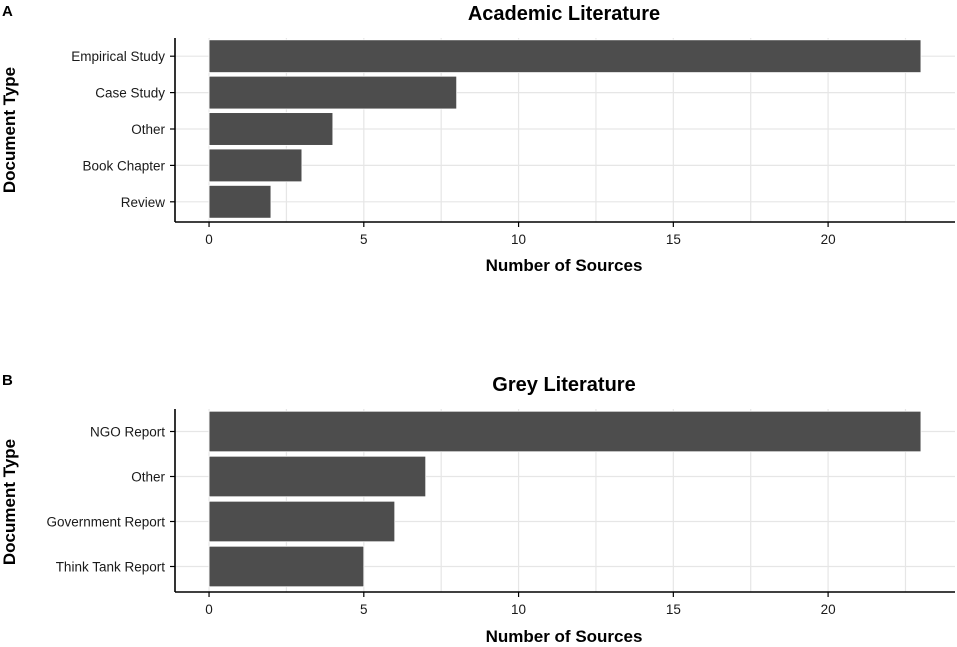  Describe the element at coordinates (563, 385) in the screenshot. I see `chart-title: Grey Literature` at that location.